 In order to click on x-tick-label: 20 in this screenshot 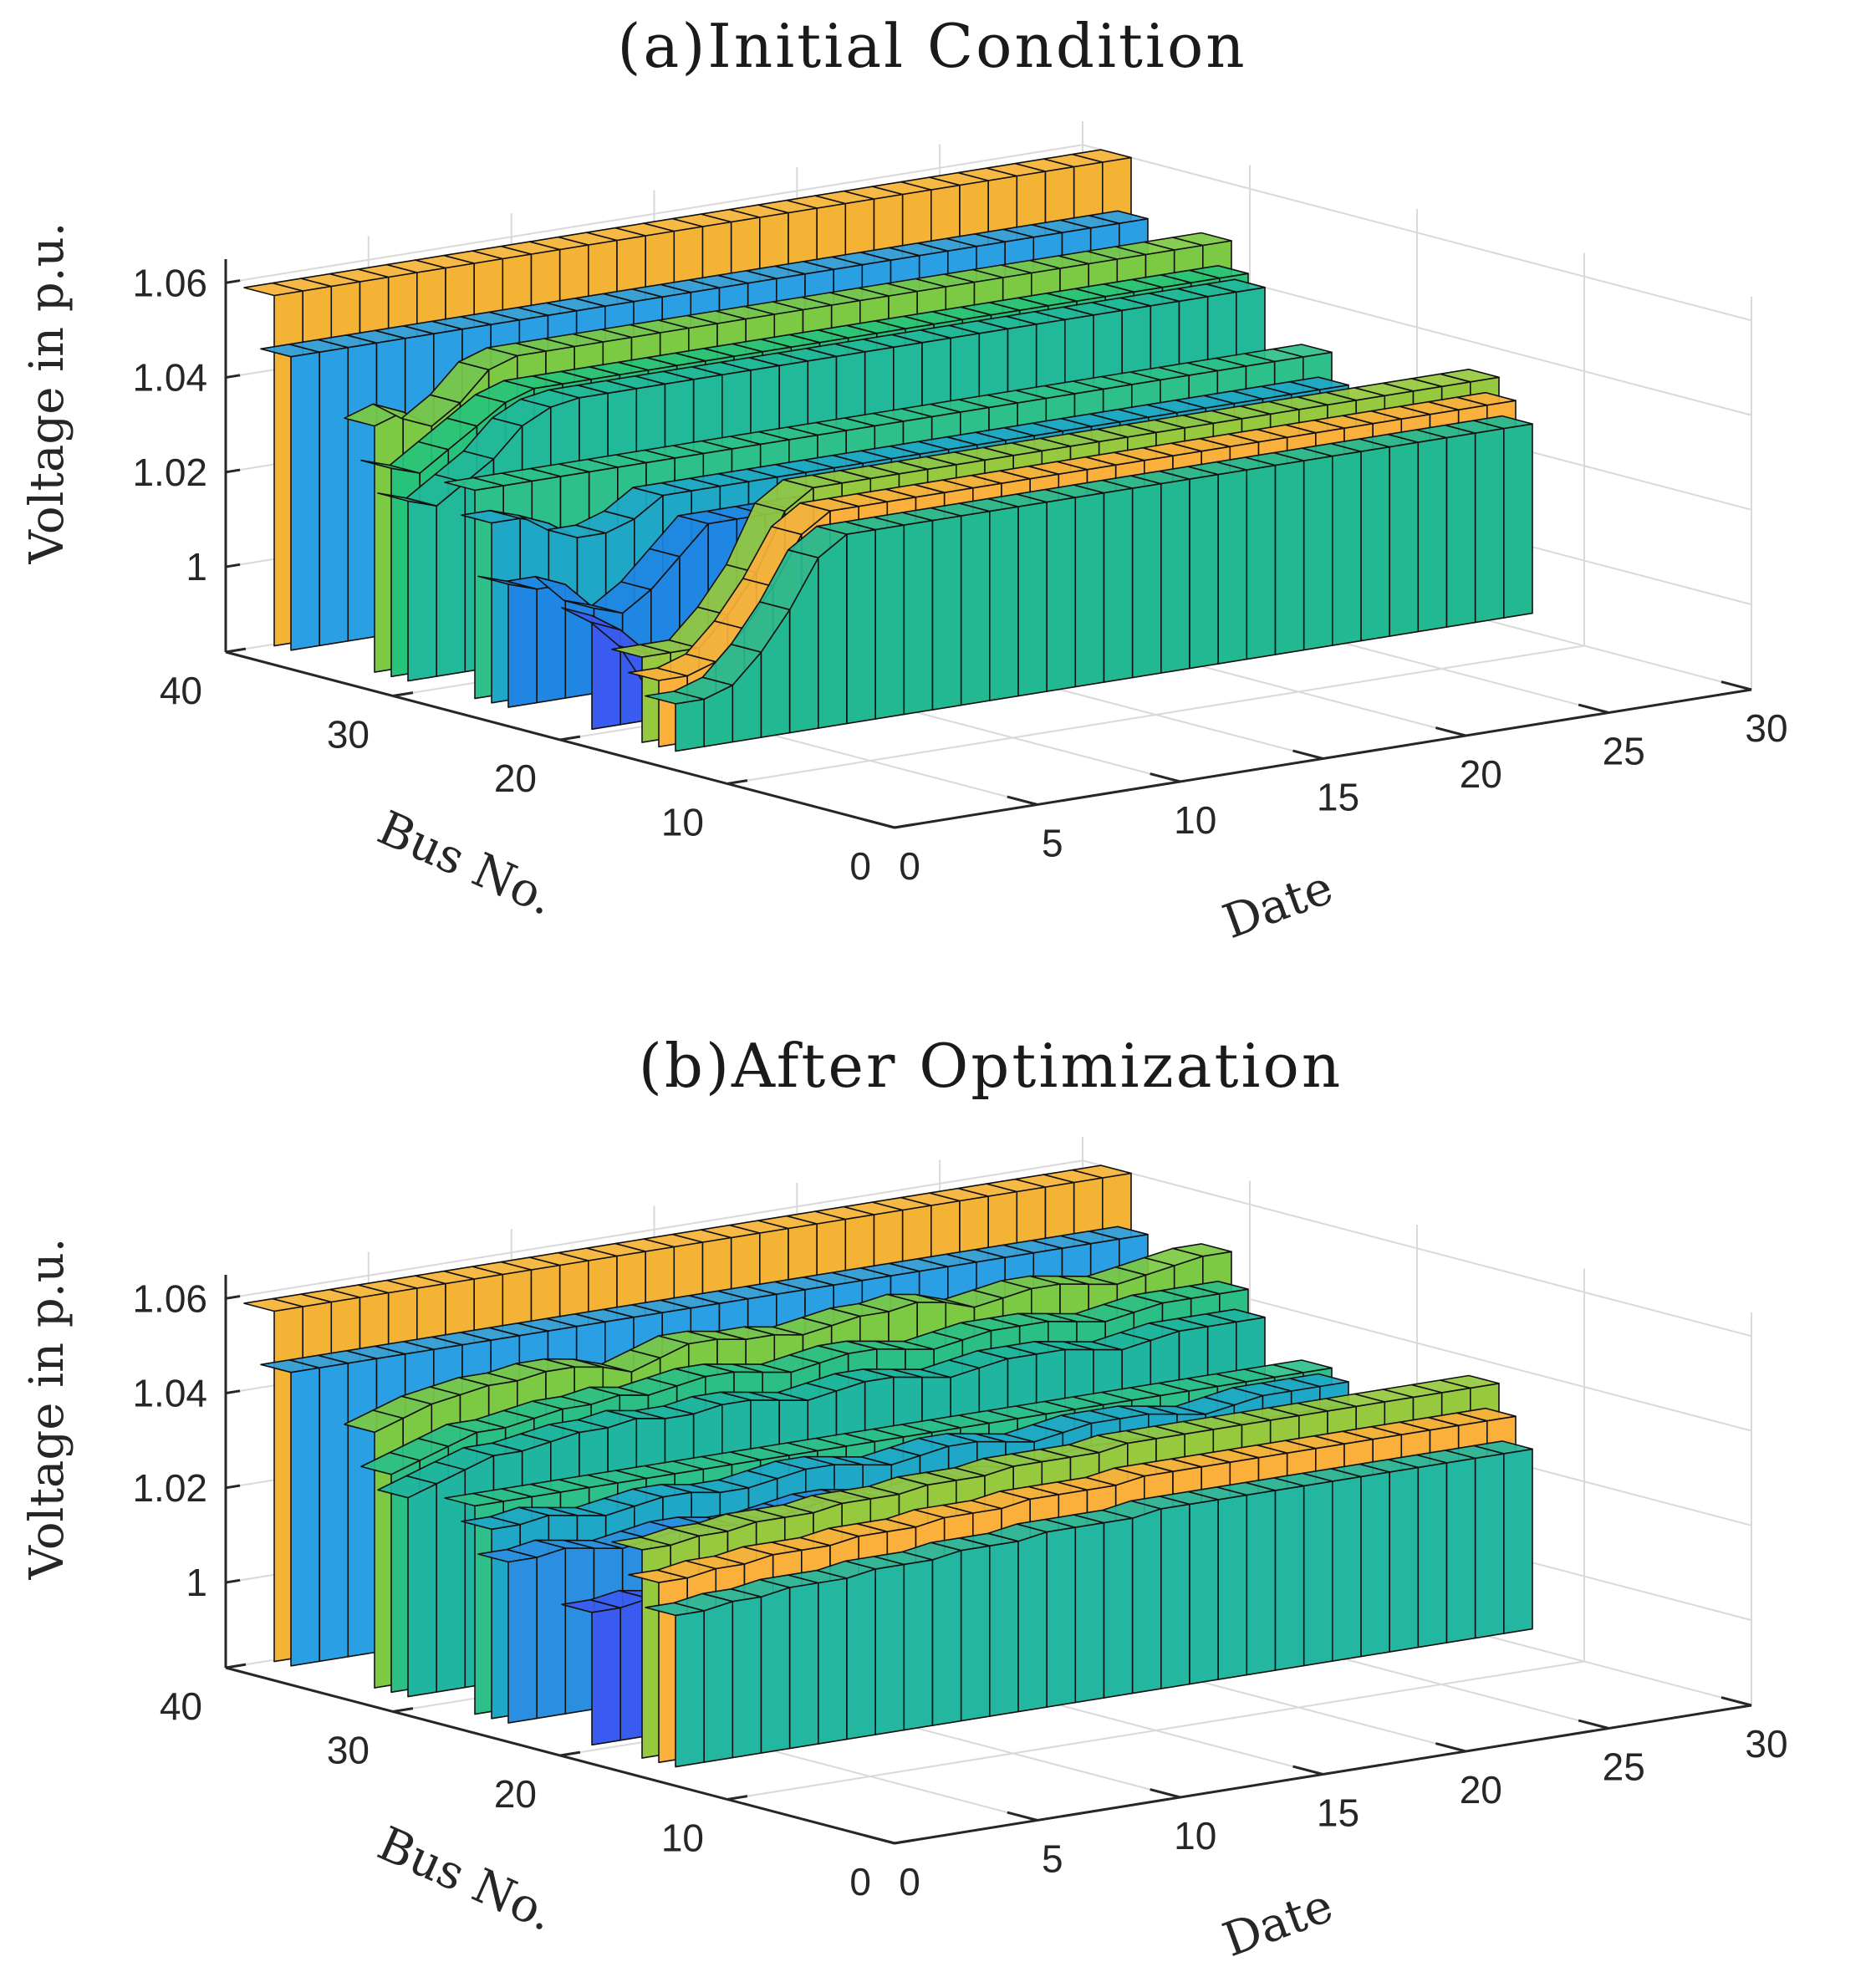, I will do `click(1481, 774)`.